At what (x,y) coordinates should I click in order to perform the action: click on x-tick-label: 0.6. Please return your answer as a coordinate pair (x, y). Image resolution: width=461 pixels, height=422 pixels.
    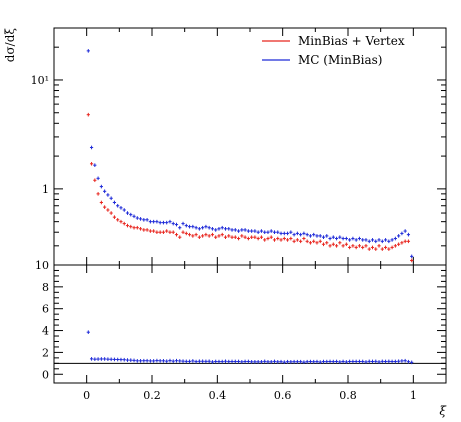
    Looking at the image, I should click on (283, 395).